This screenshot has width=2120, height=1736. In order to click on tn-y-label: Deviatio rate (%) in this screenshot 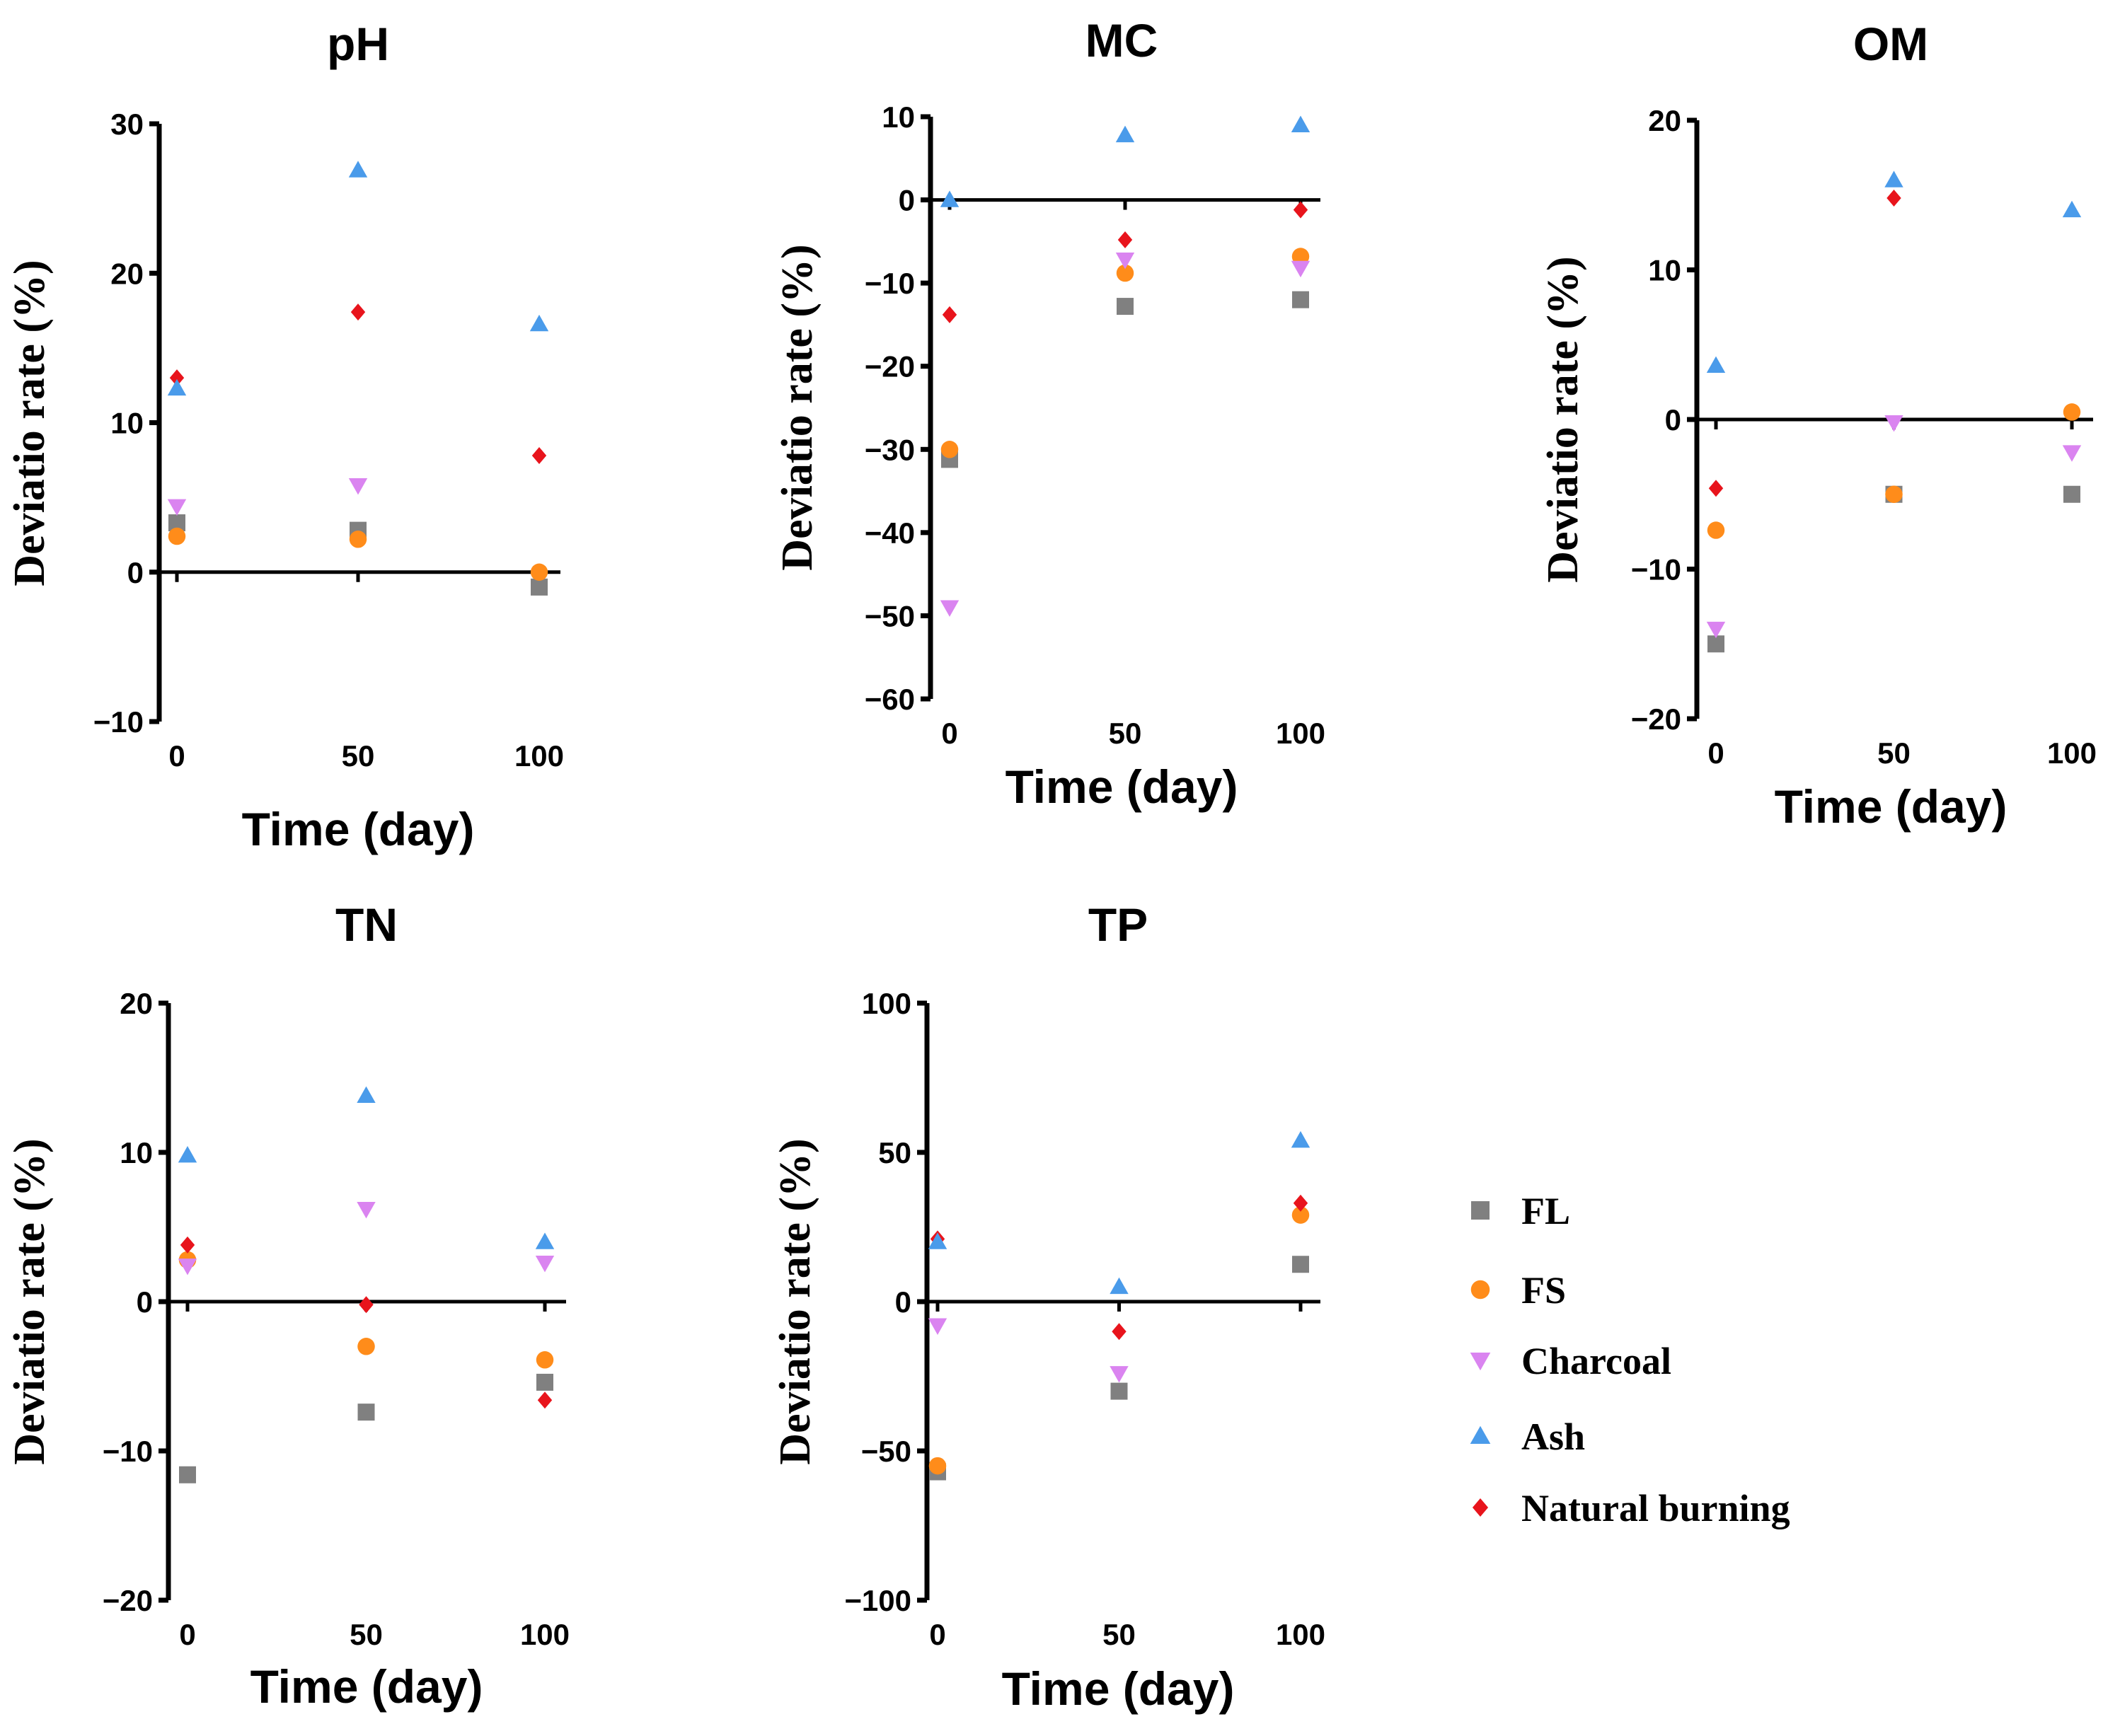, I will do `click(30, 1301)`.